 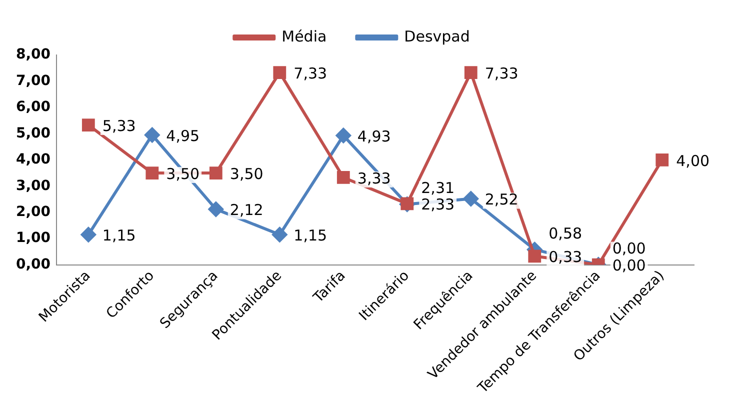 I want to click on data-label: 4,93, so click(x=374, y=136).